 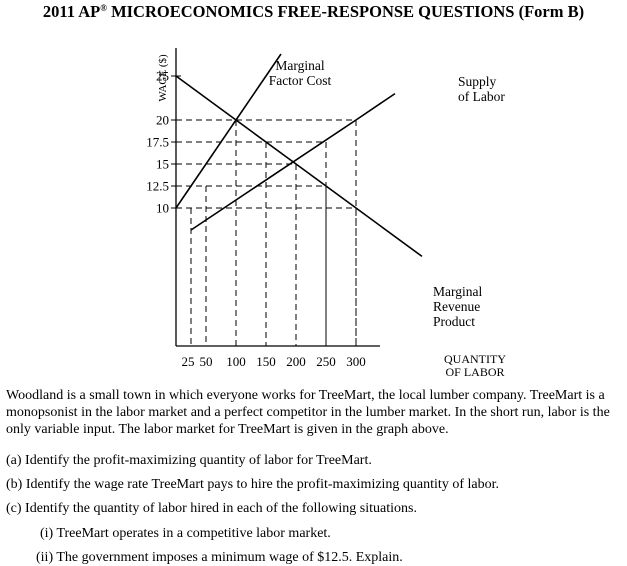 I want to click on registered-mark: ®, so click(x=103, y=8).